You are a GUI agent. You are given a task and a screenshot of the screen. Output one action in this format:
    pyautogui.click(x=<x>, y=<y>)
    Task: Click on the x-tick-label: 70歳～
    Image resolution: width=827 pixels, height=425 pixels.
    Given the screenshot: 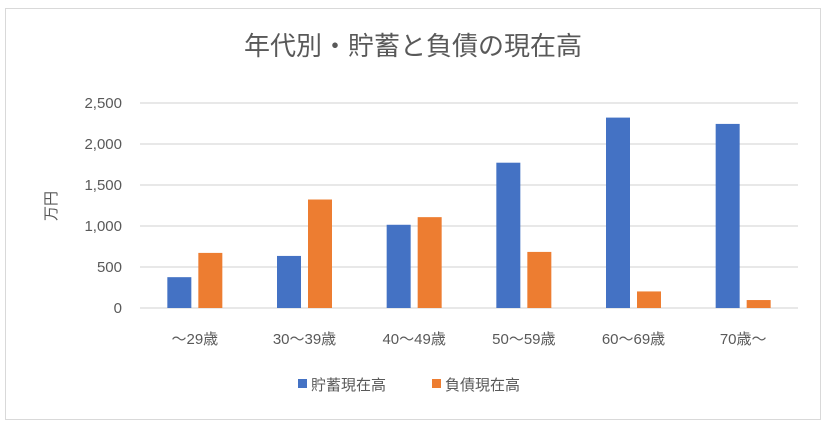 What is the action you would take?
    pyautogui.click(x=743, y=339)
    